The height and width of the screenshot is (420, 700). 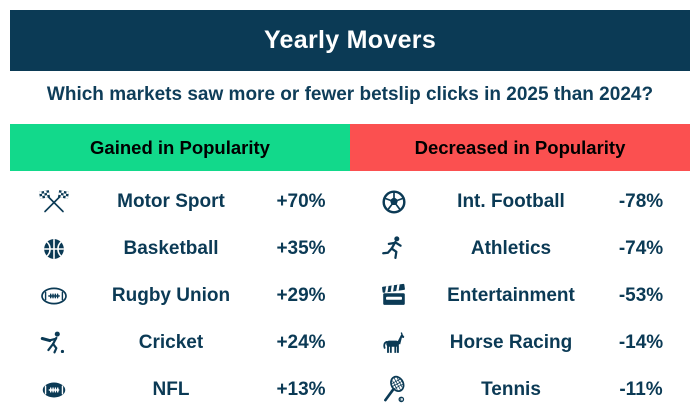 What do you see at coordinates (641, 201) in the screenshot?
I see `market-value: -78%` at bounding box center [641, 201].